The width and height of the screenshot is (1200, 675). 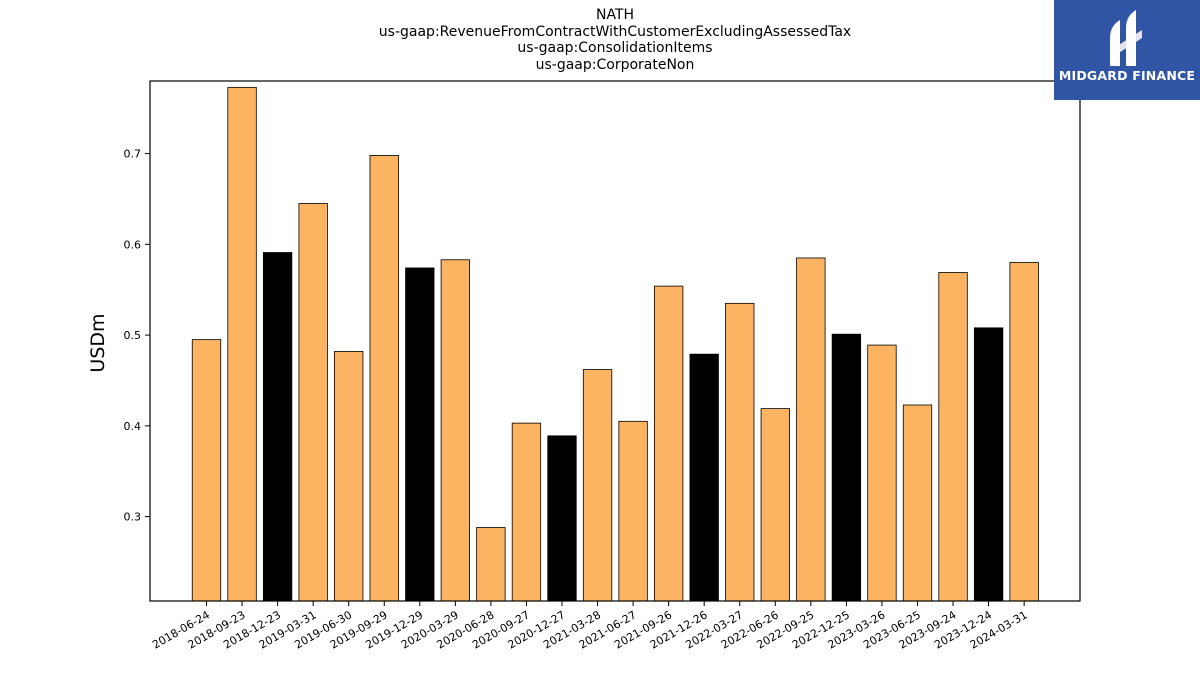 I want to click on chart-title-line-3: us-gaap:ConsolidationItems, so click(x=615, y=48).